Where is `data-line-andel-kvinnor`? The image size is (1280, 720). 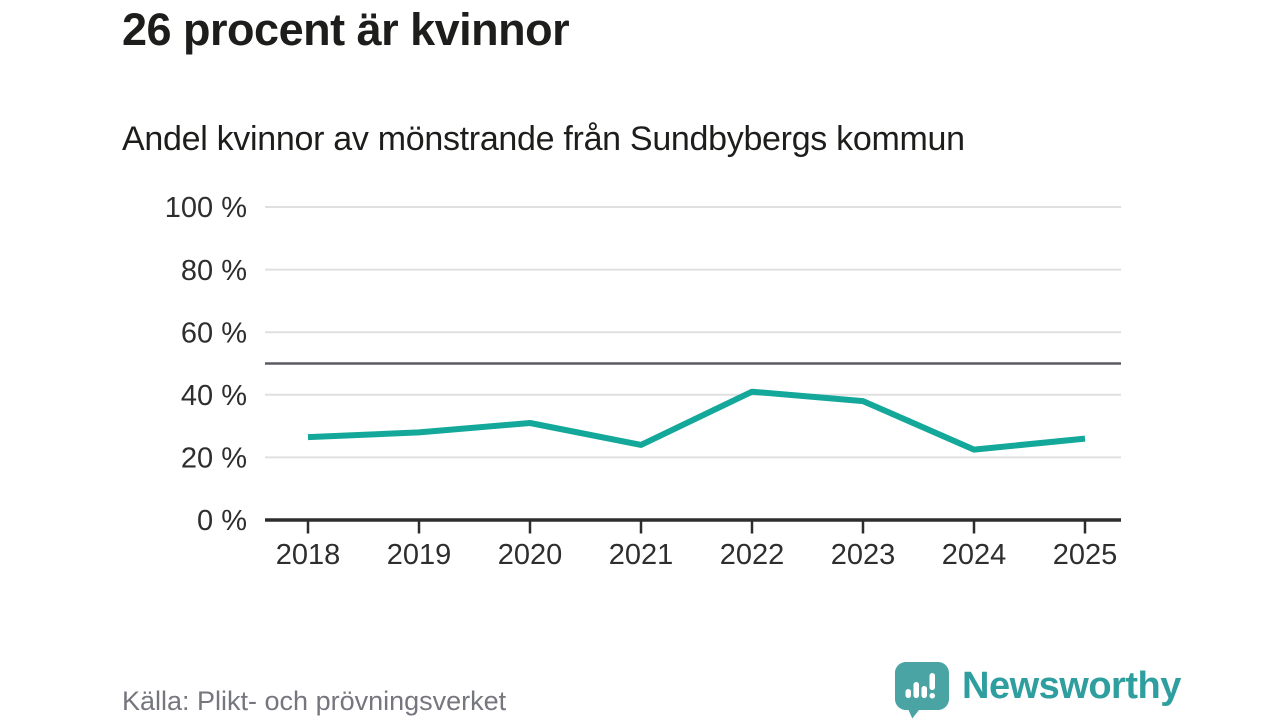
data-line-andel-kvinnor is located at coordinates (696, 420).